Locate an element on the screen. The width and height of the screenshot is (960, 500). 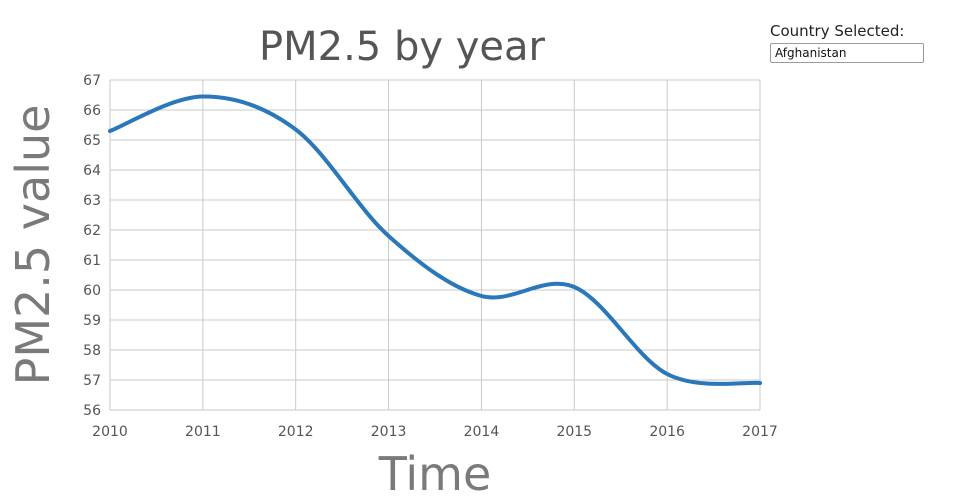
country-selector-label: Country Selected: is located at coordinates (837, 31).